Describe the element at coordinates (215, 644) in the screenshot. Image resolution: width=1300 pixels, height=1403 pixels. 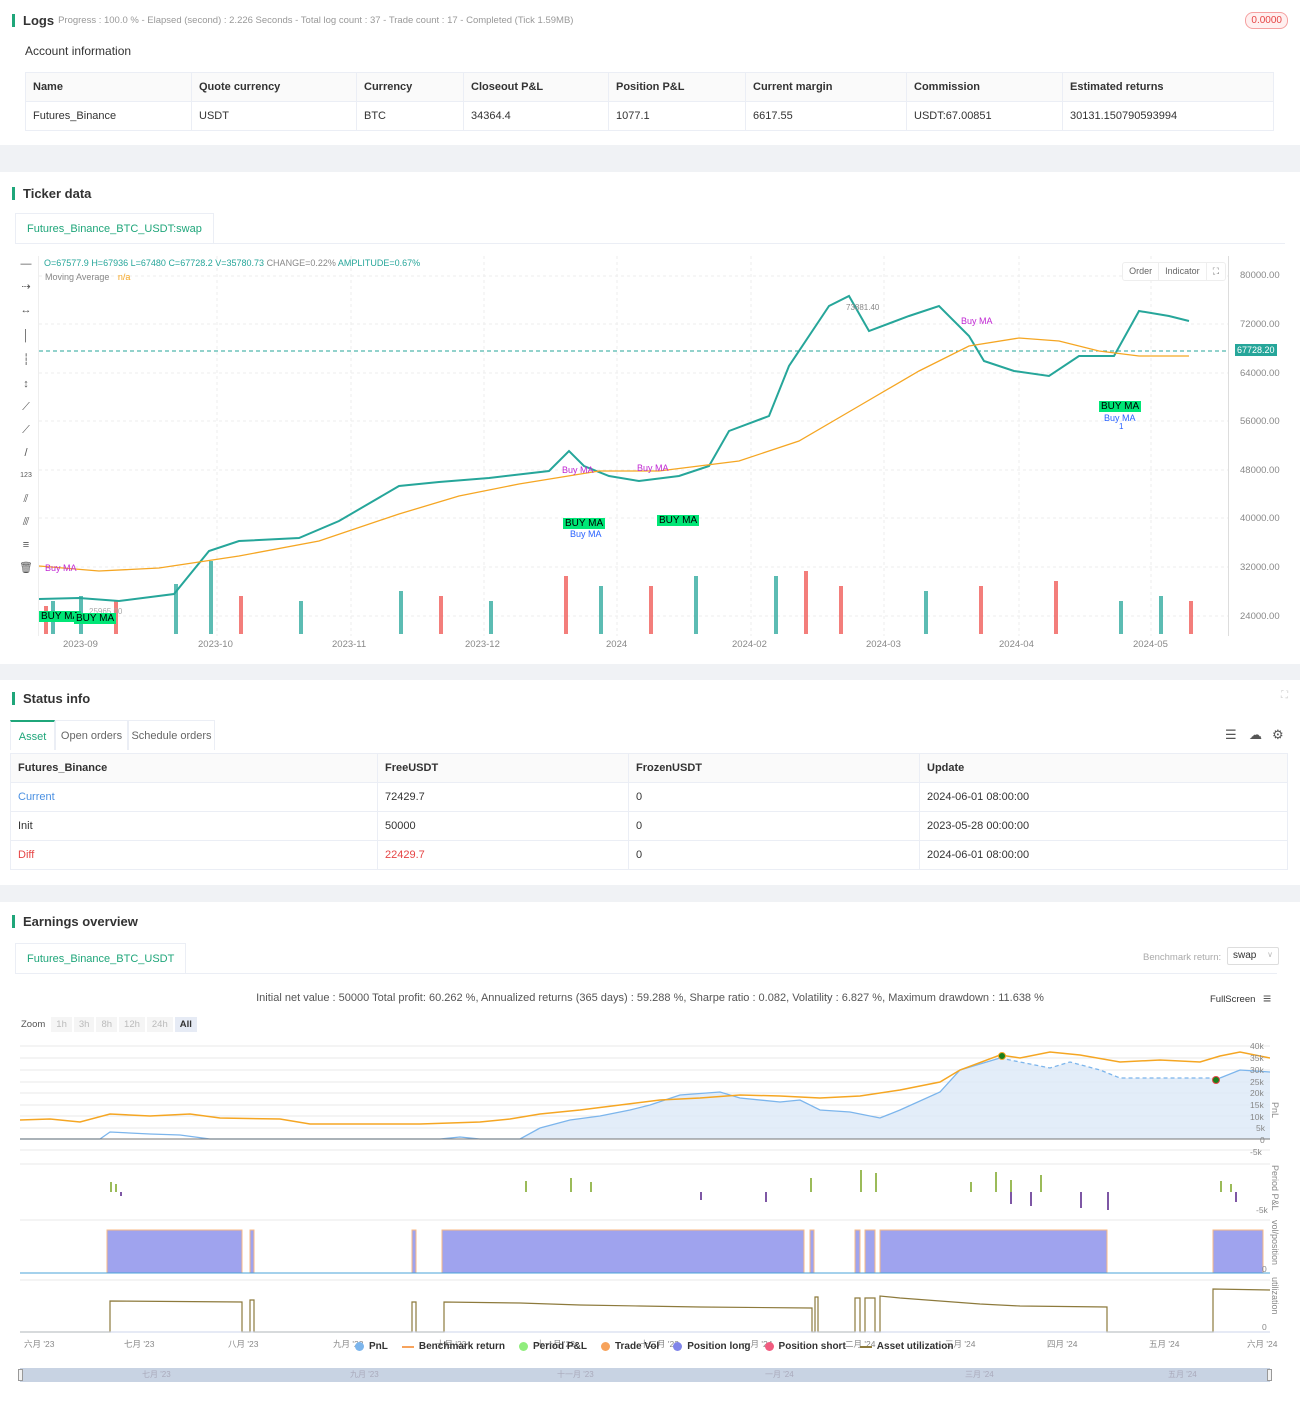
I see `x-tick: 2023-10` at that location.